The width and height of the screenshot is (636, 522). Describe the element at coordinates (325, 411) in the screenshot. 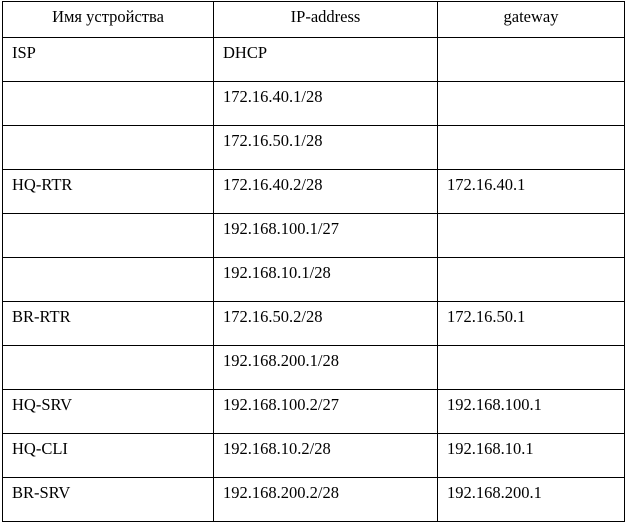

I see `cell-ip: 192.168.100.2/27` at that location.